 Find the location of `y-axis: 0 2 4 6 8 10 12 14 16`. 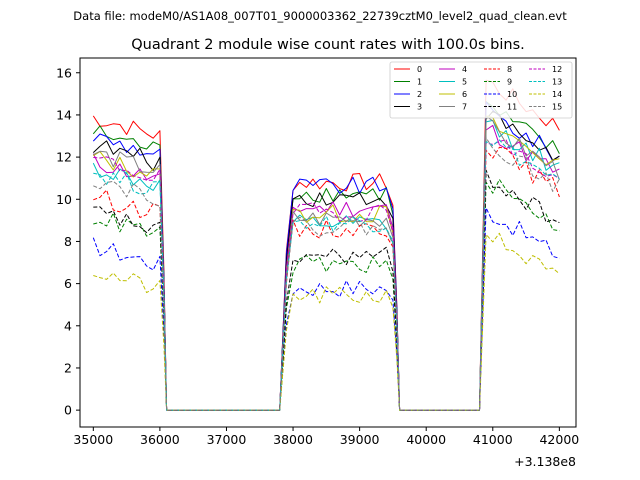

y-axis: 0 2 4 6 8 10 12 14 16 is located at coordinates (68, 241).